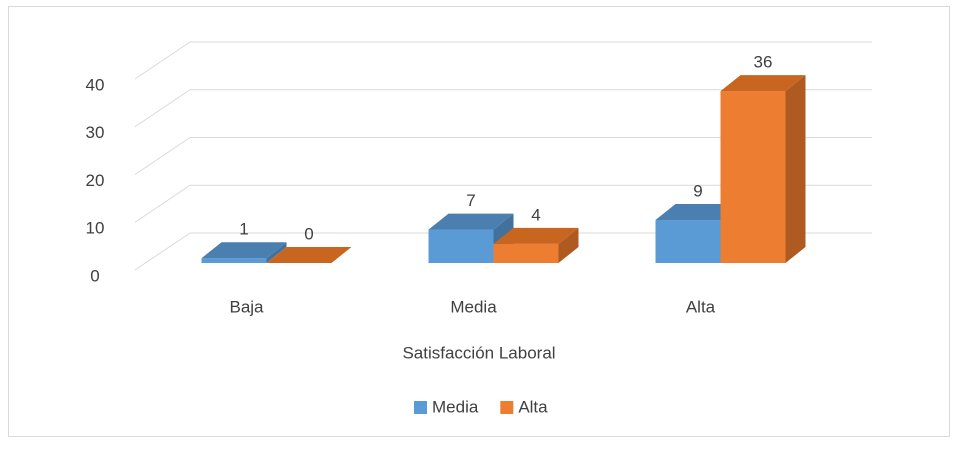 This screenshot has height=449, width=959. Describe the element at coordinates (697, 191) in the screenshot. I see `data-label: 9` at that location.